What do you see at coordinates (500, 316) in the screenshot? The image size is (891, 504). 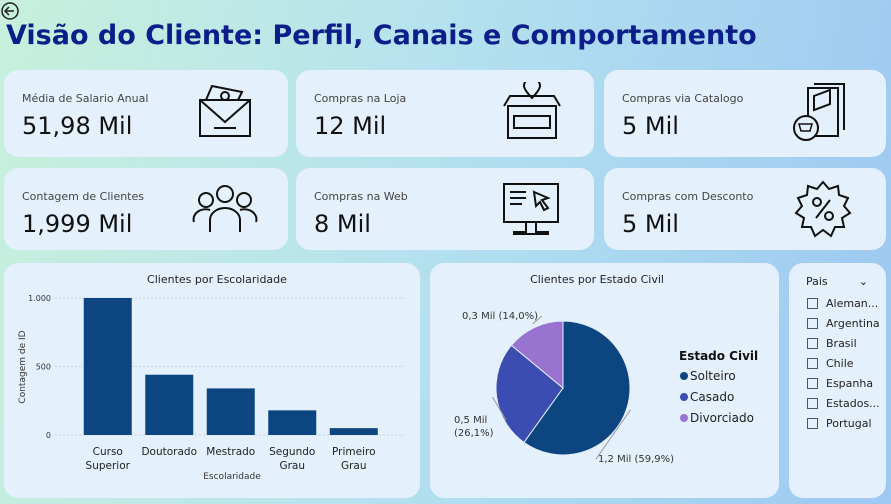 I see `data-label: 0,3 Mil (14,0%)` at bounding box center [500, 316].